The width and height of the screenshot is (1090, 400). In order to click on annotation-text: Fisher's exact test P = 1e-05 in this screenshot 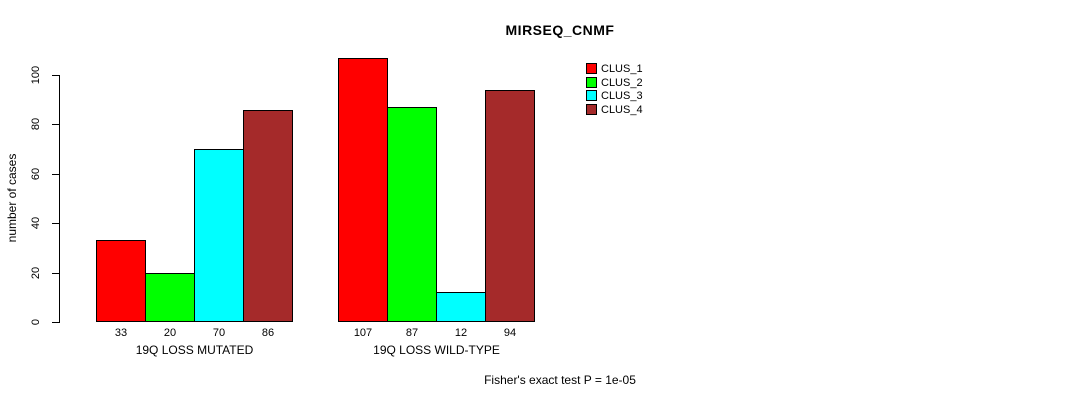, I will do `click(560, 380)`.